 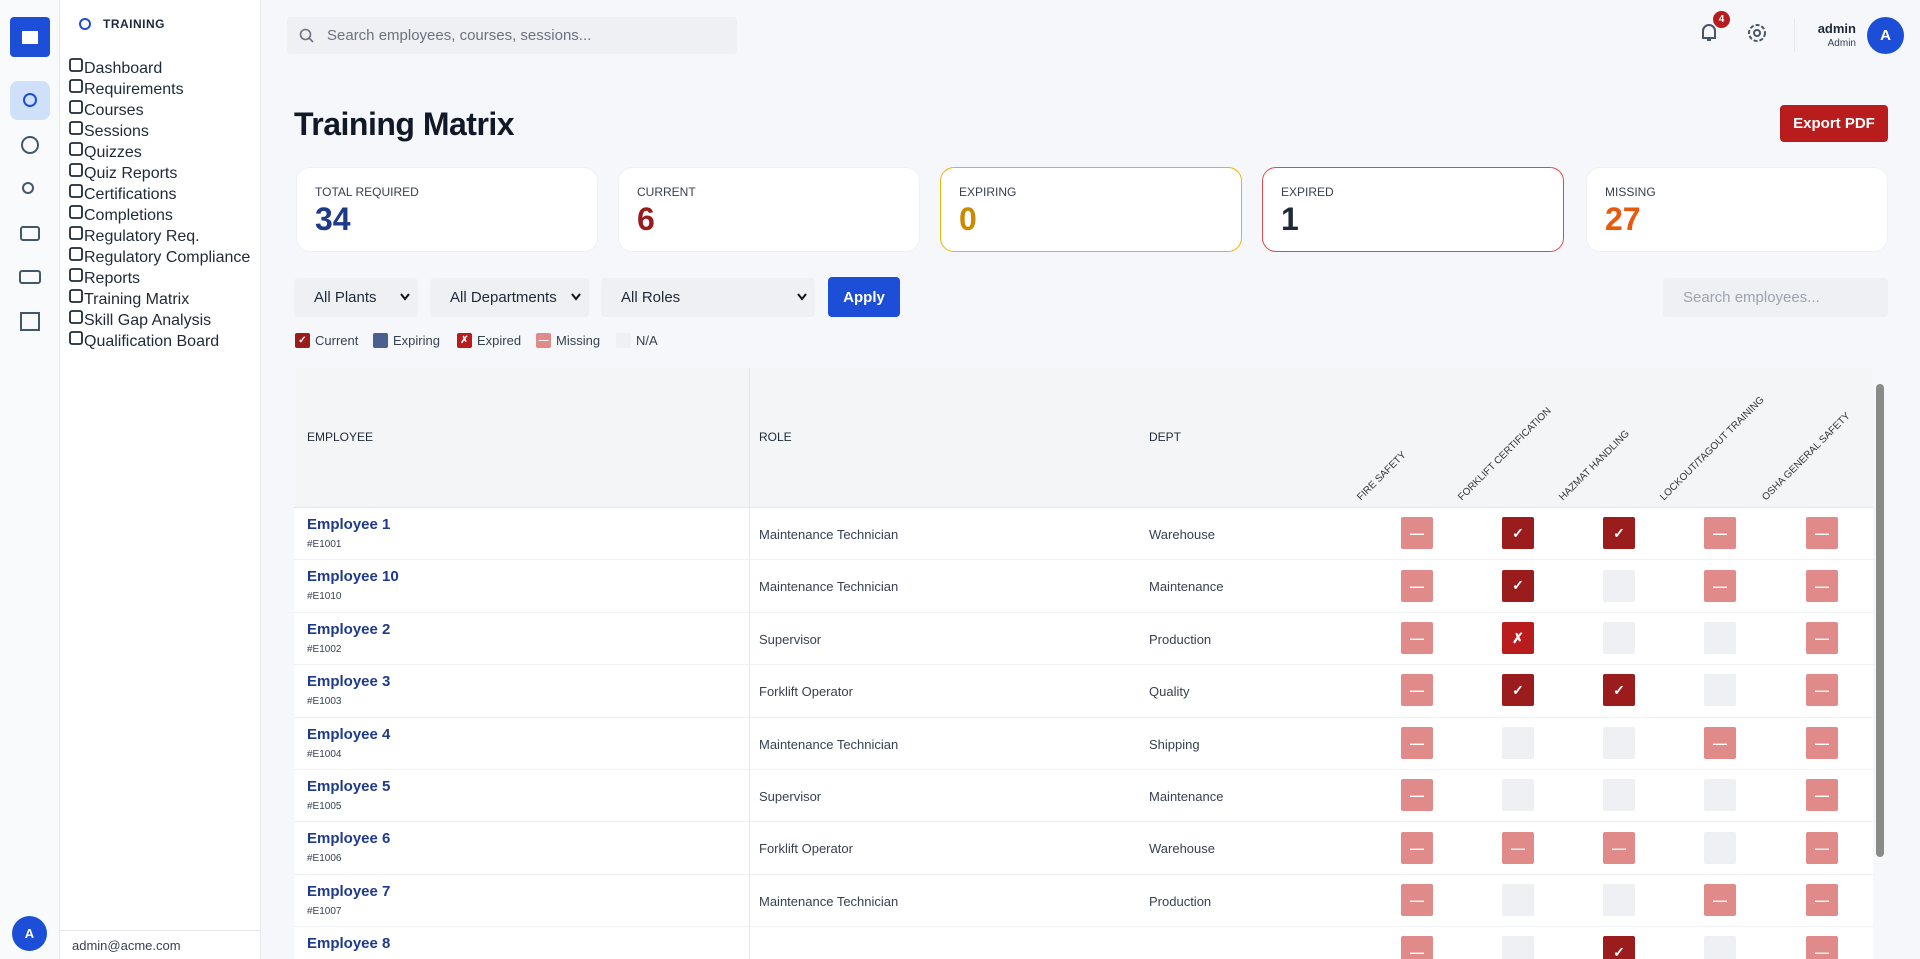 I want to click on status-cell: ✗, so click(x=1518, y=638).